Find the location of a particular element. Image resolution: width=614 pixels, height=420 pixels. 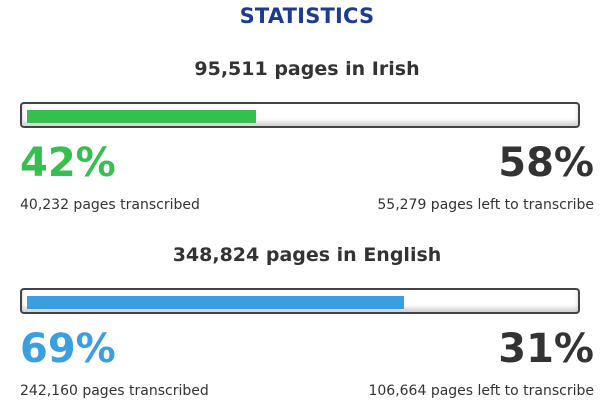

irish-pages-heading: 95,511 pages in Irish is located at coordinates (307, 69).